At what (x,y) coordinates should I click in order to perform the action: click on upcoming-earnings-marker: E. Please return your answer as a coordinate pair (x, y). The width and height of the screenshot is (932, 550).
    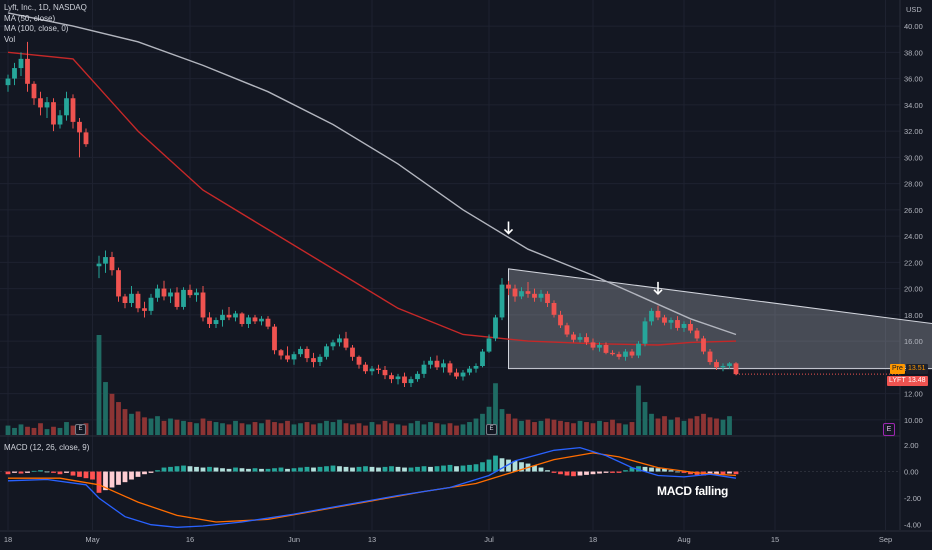
    Looking at the image, I should click on (889, 429).